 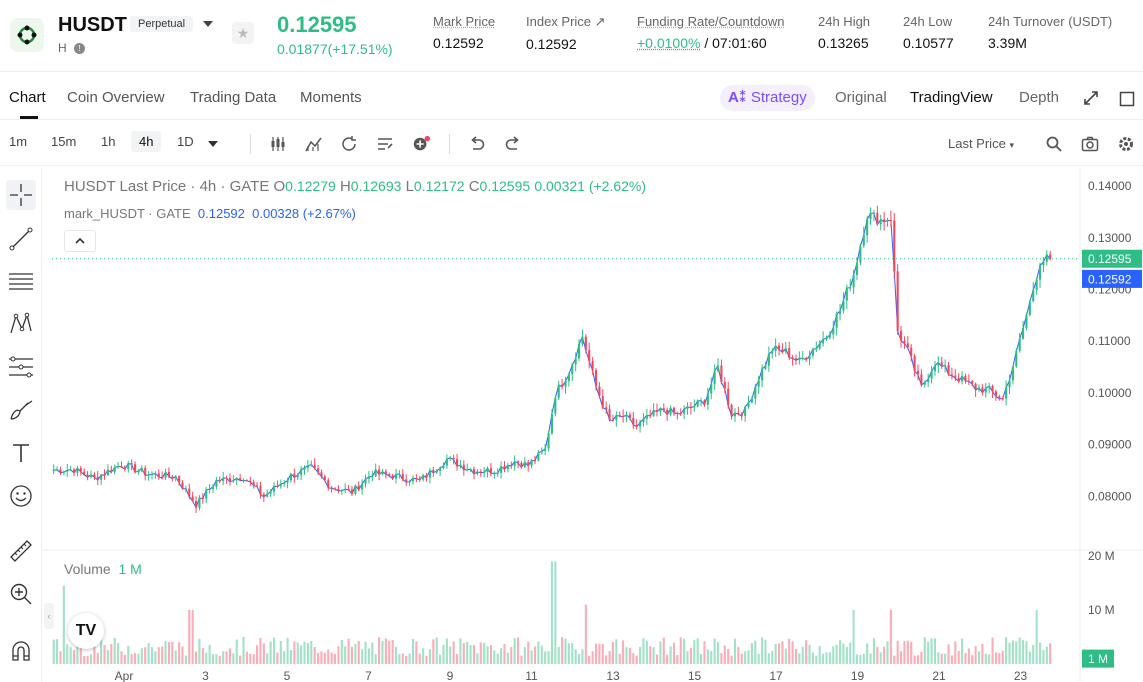 I want to click on expand-icon, so click(x=1091, y=98).